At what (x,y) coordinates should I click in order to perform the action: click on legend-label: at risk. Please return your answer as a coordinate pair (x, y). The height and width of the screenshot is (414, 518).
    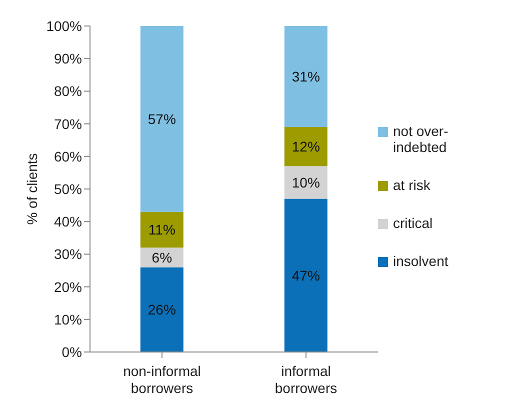
    Looking at the image, I should click on (412, 185).